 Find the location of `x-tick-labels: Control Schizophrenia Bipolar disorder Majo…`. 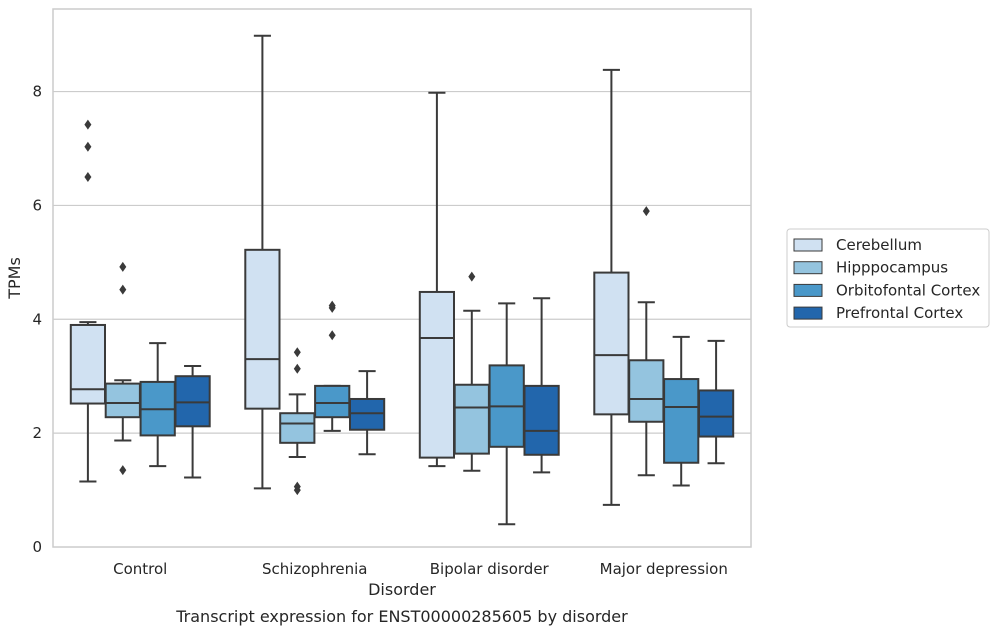

x-tick-labels: Control Schizophrenia Bipolar disorder Majo… is located at coordinates (420, 569).